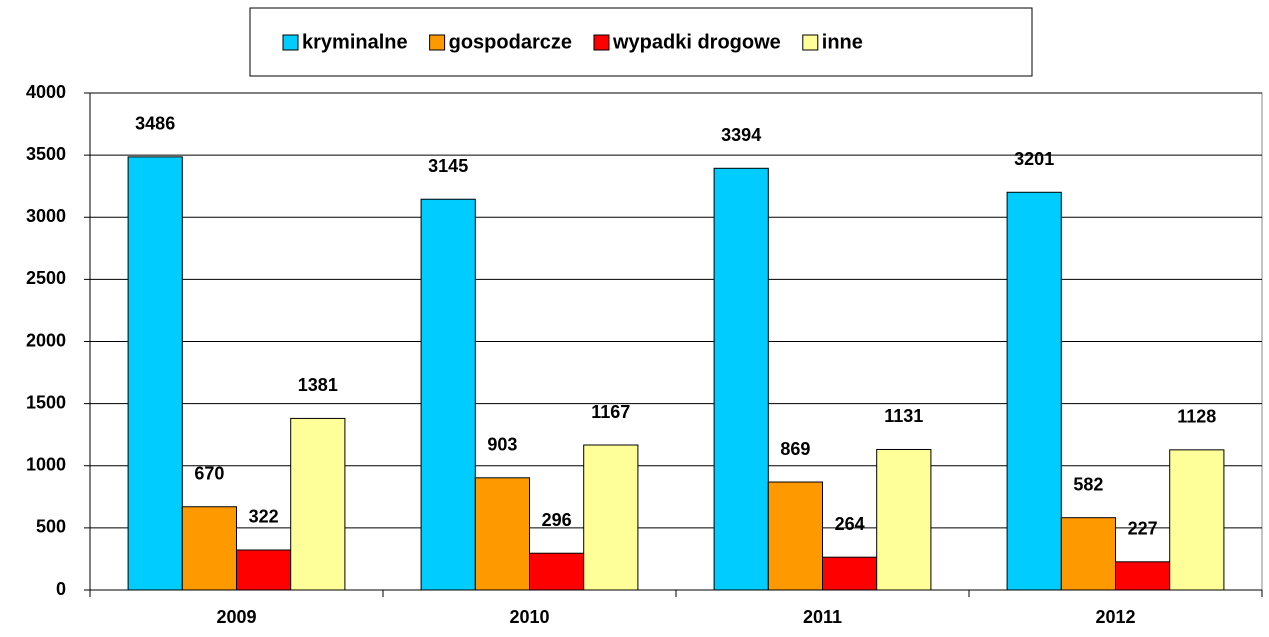 The image size is (1269, 637). What do you see at coordinates (610, 412) in the screenshot?
I see `data-label: 1167` at bounding box center [610, 412].